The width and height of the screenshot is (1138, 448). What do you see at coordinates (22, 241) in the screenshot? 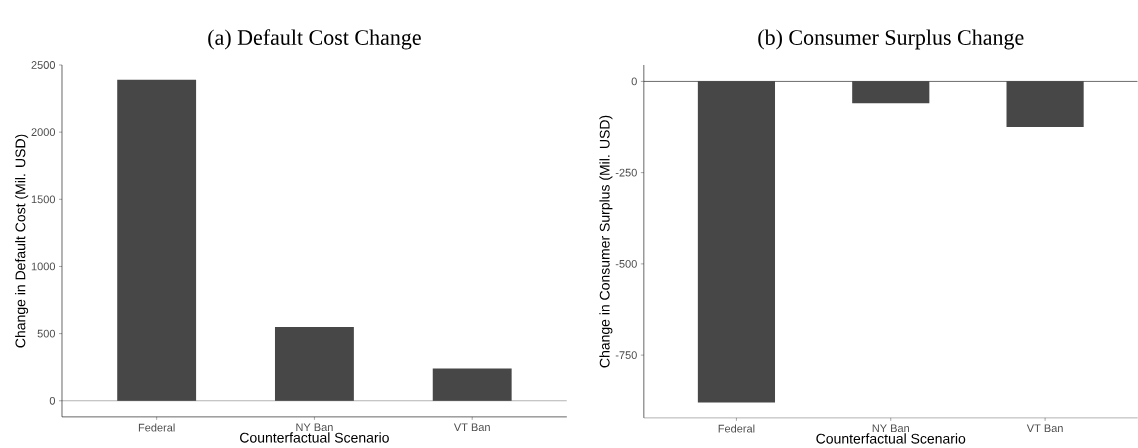
I see `y-axis-title: Change in Default Cost (Mil. USD)` at bounding box center [22, 241].